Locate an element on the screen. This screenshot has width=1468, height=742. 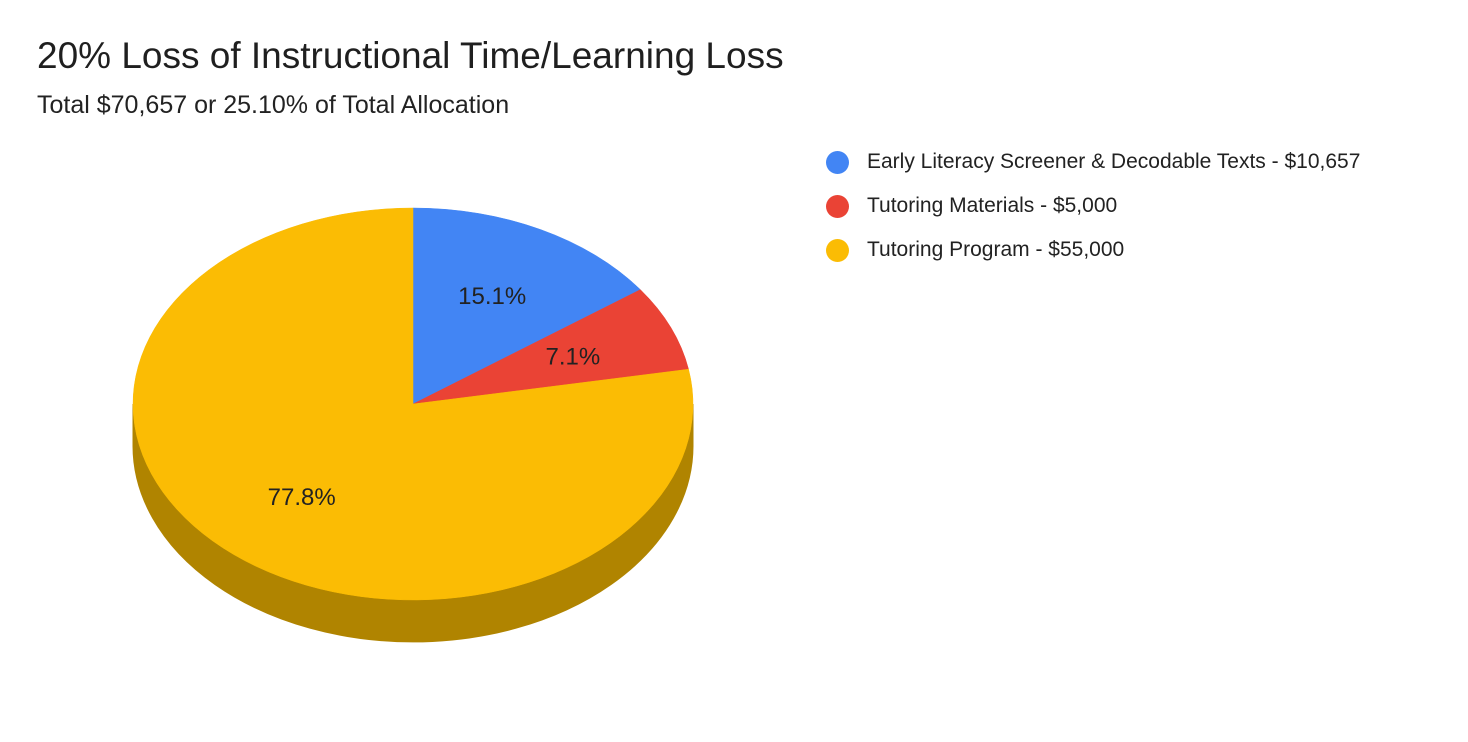
legend-item: Tutoring Program - $55,000 is located at coordinates (1093, 250).